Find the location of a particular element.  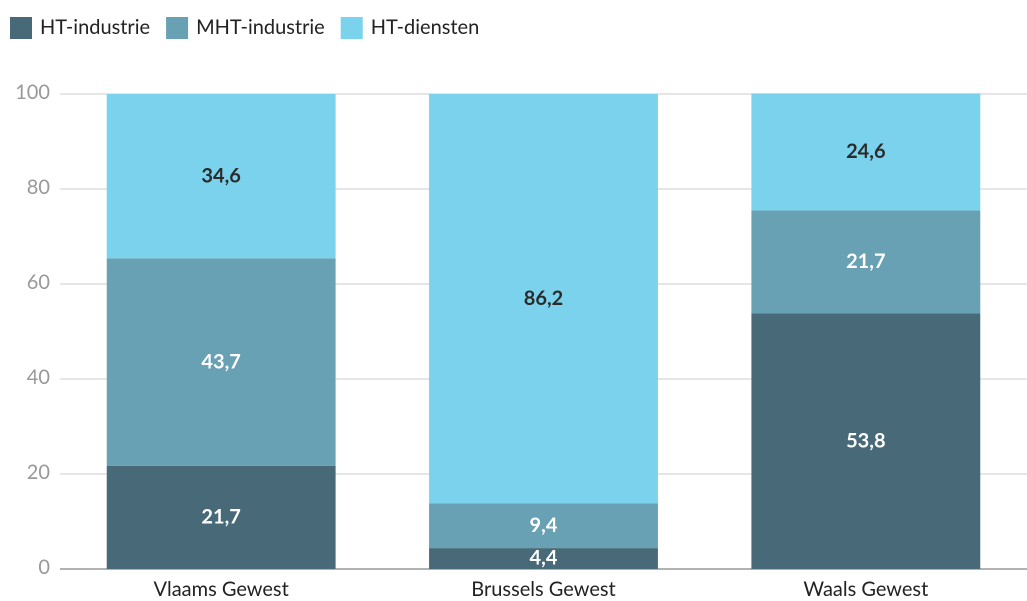

x-tick-label: Waals Gewest is located at coordinates (865, 589).